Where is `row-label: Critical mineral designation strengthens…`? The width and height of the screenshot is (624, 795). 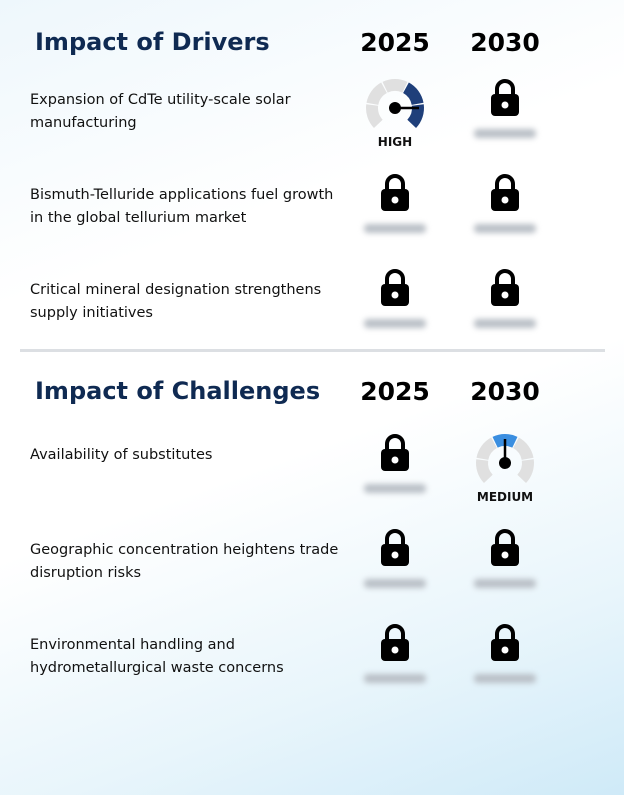
row-label: Critical mineral designation strengthens… is located at coordinates (176, 301).